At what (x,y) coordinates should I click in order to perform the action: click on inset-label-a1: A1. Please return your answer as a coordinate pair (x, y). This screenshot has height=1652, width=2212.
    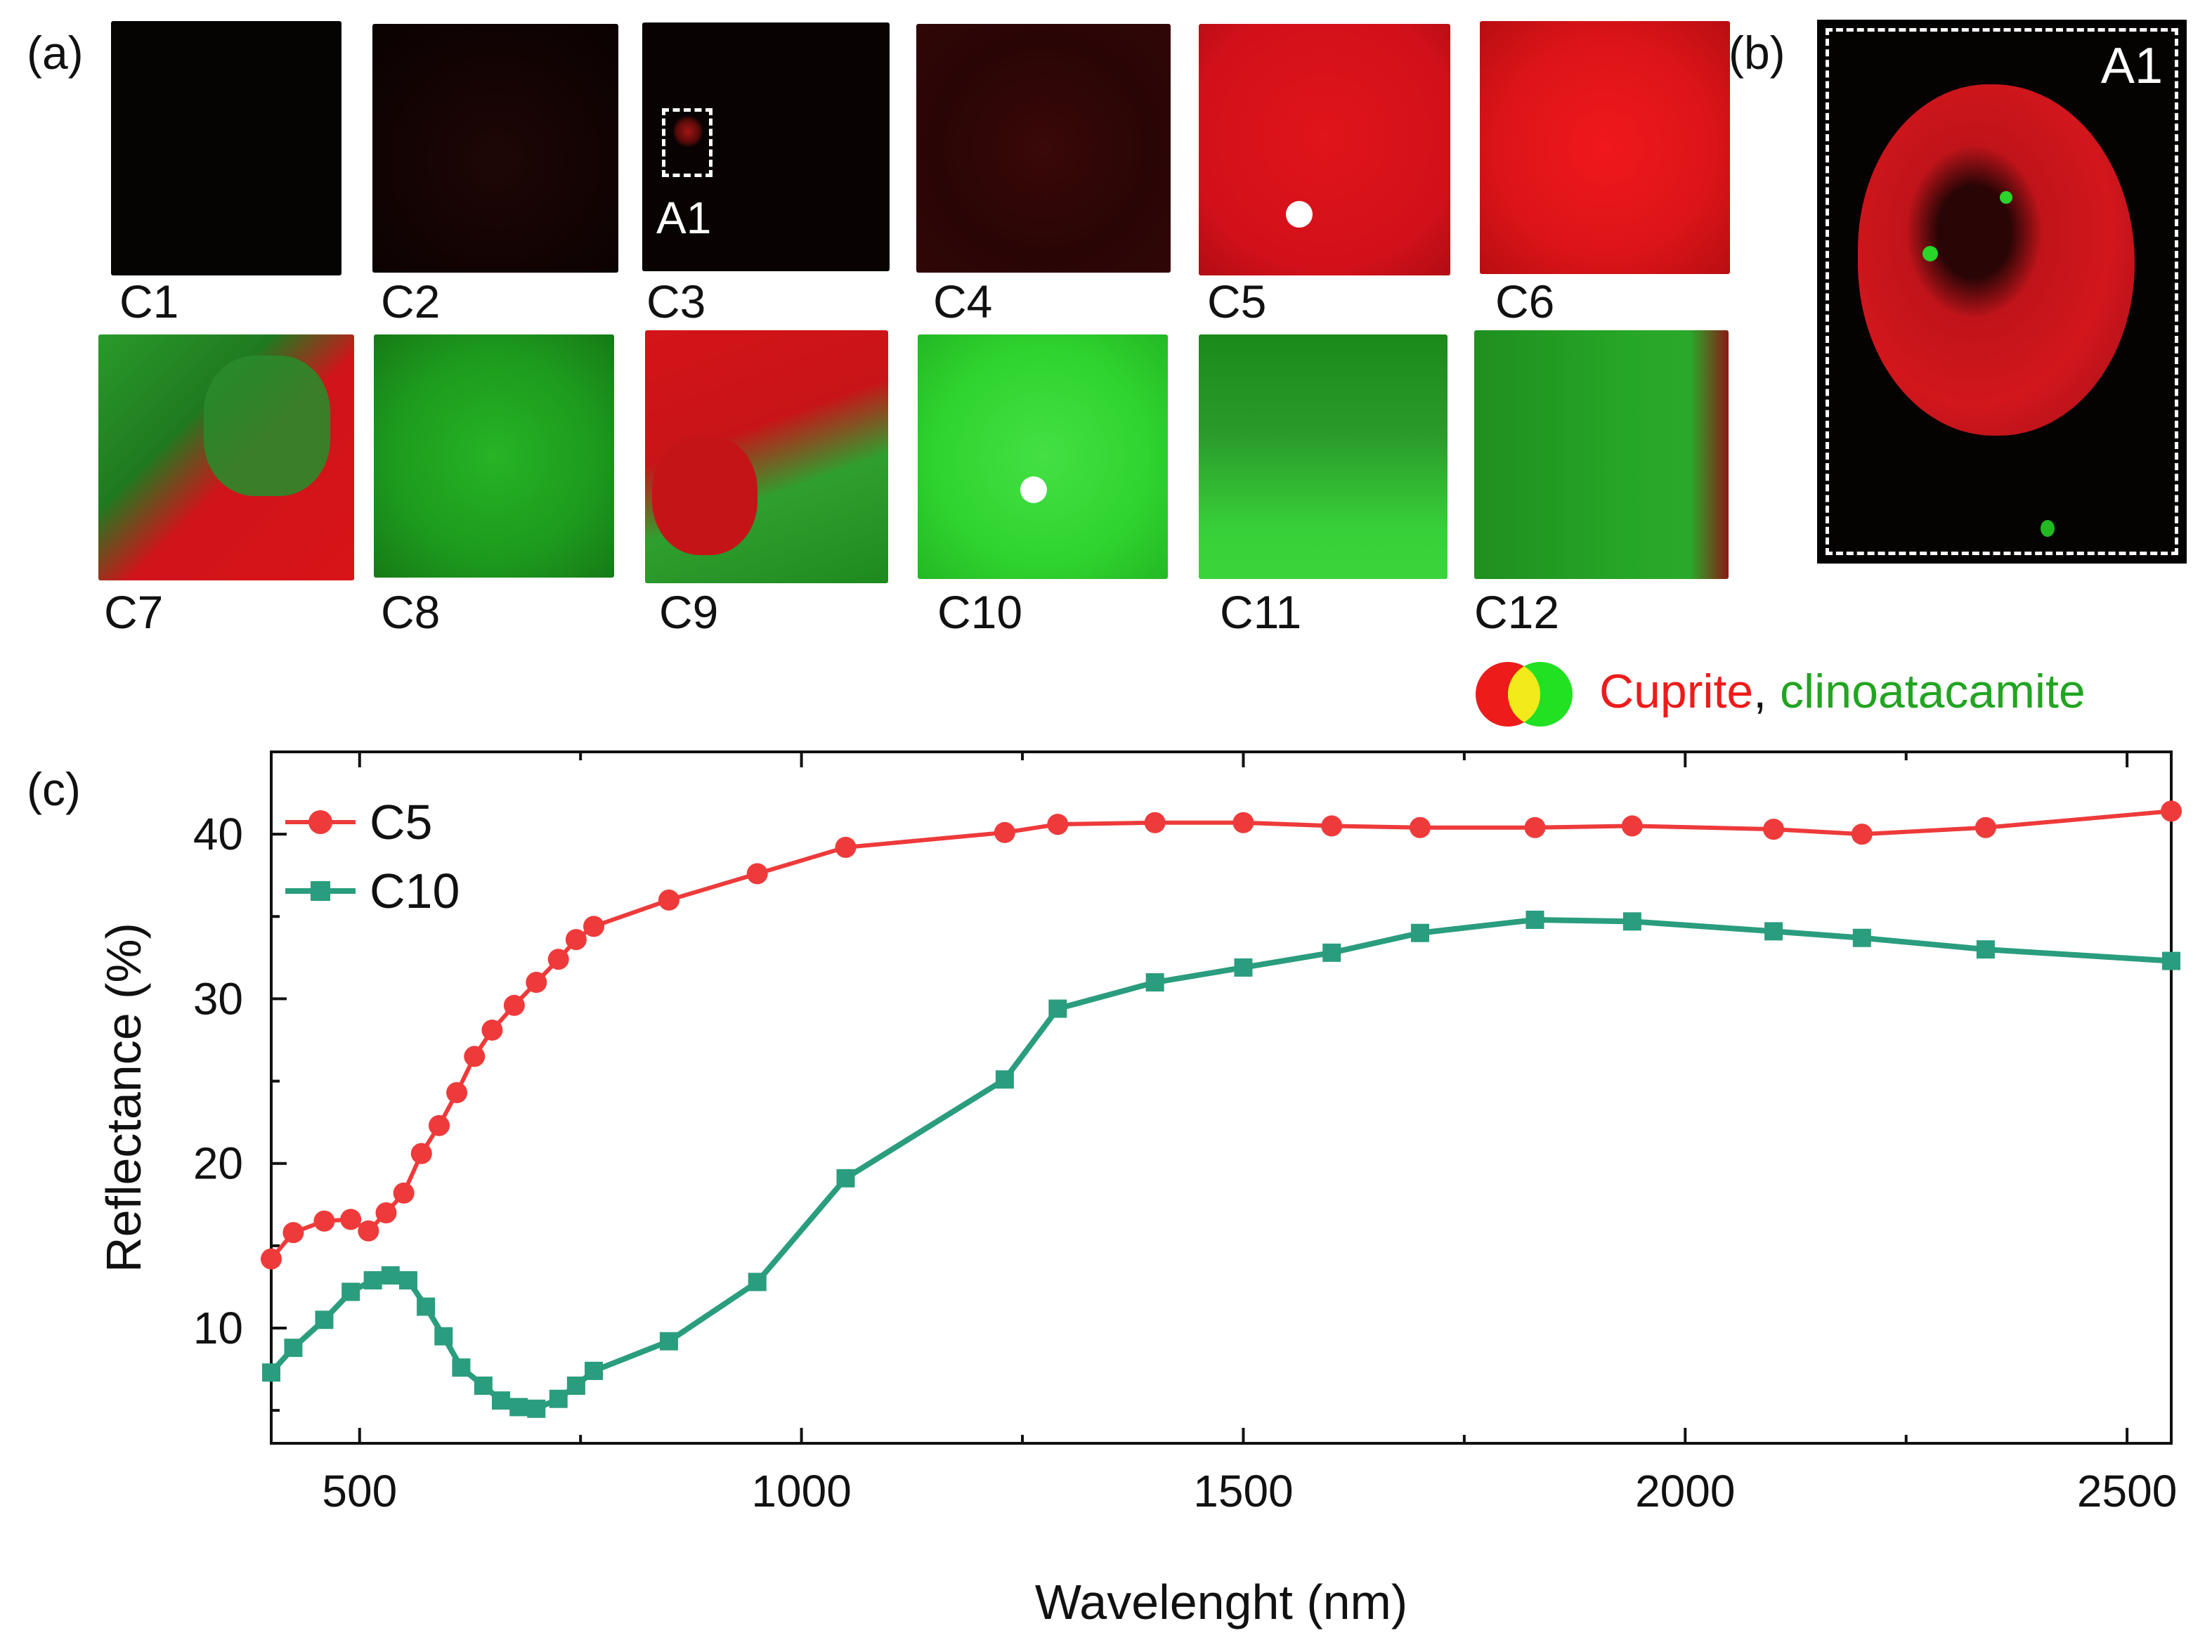
    Looking at the image, I should click on (684, 218).